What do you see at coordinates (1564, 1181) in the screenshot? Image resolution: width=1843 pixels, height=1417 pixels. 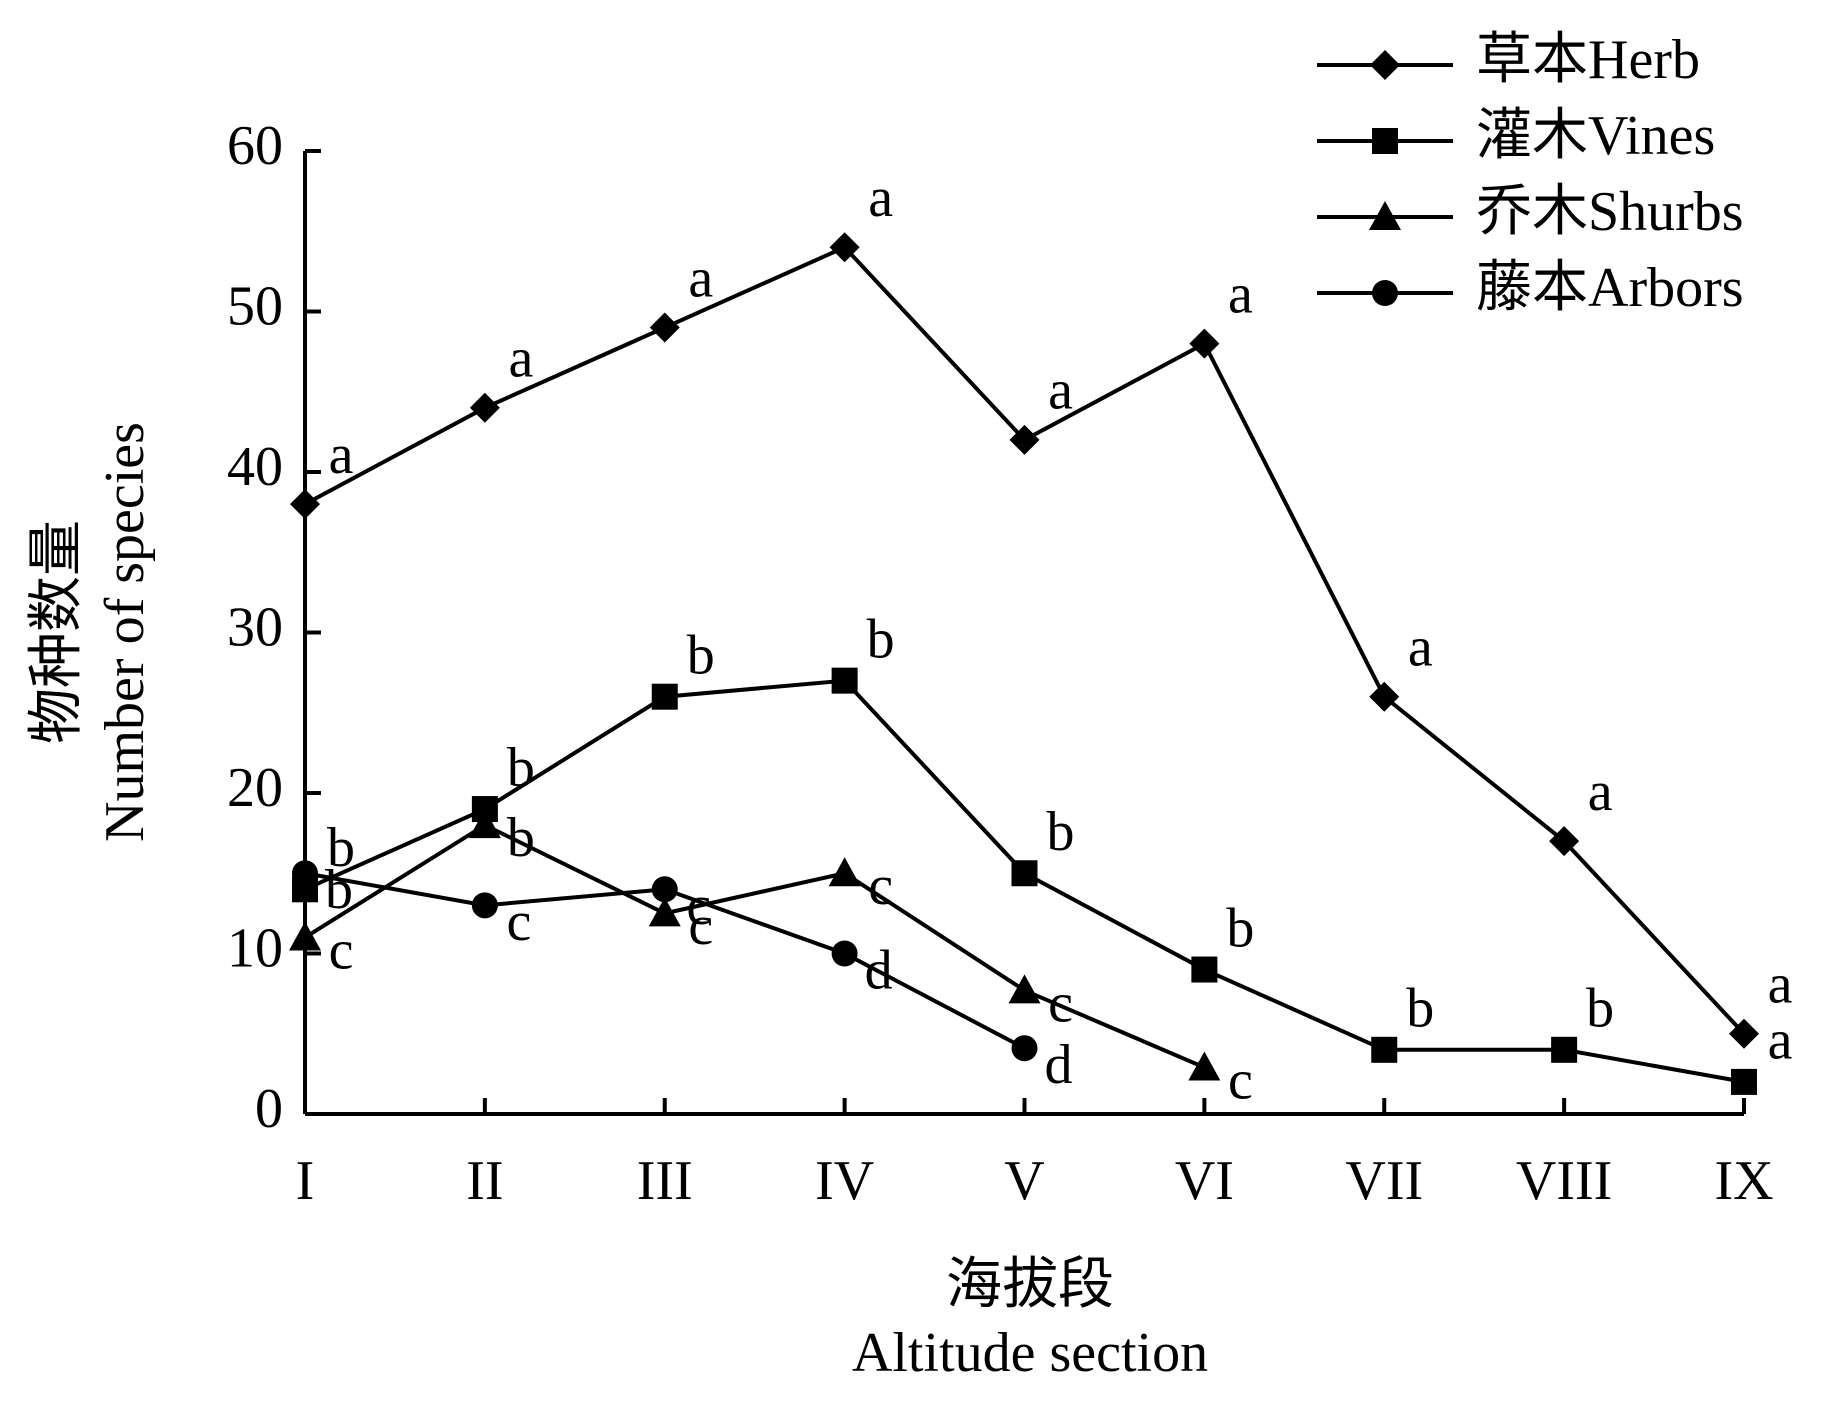 I see `x-tick-label: VIII` at bounding box center [1564, 1181].